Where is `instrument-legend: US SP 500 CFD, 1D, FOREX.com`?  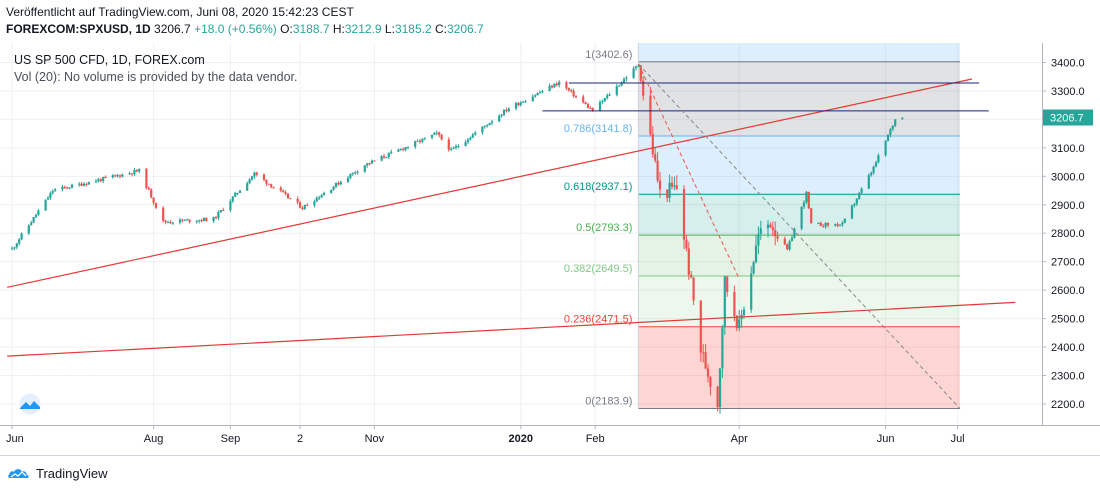 instrument-legend: US SP 500 CFD, 1D, FOREX.com is located at coordinates (109, 60).